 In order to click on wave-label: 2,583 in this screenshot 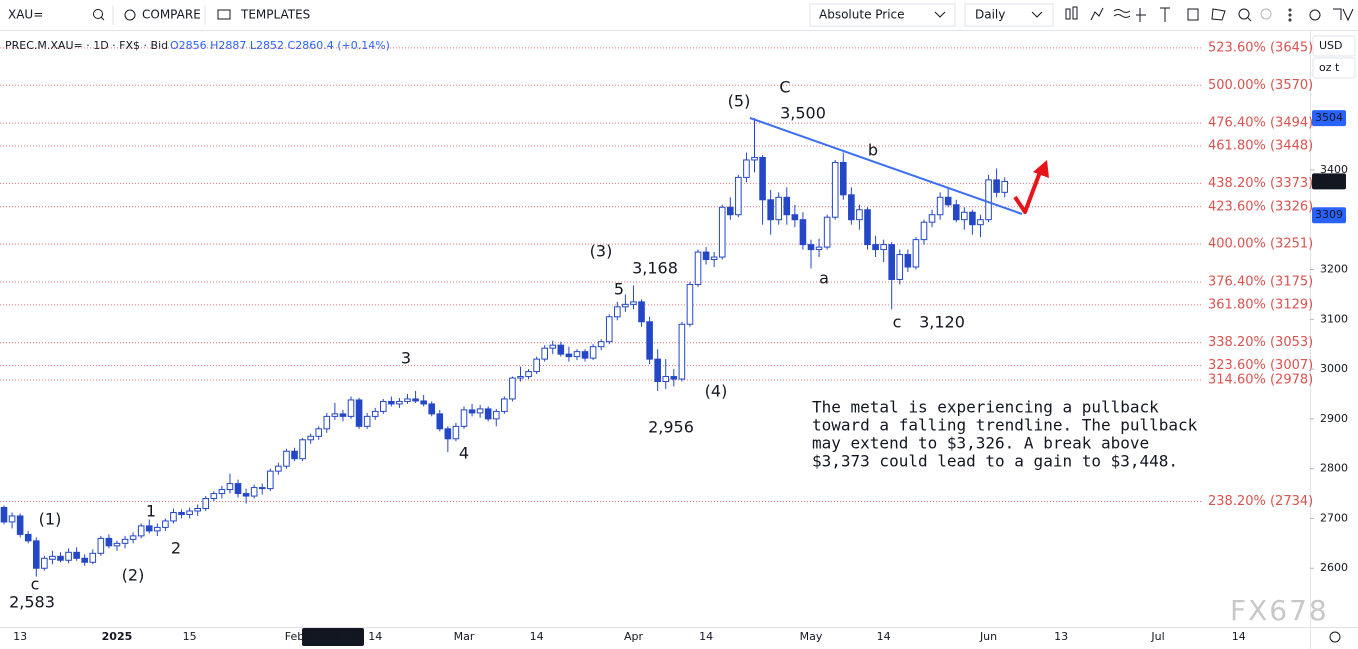, I will do `click(32, 602)`.